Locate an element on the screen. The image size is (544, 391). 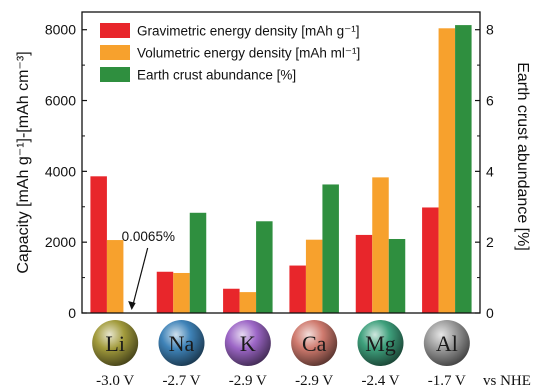
left-tick-label: 4000 is located at coordinates (60, 171).